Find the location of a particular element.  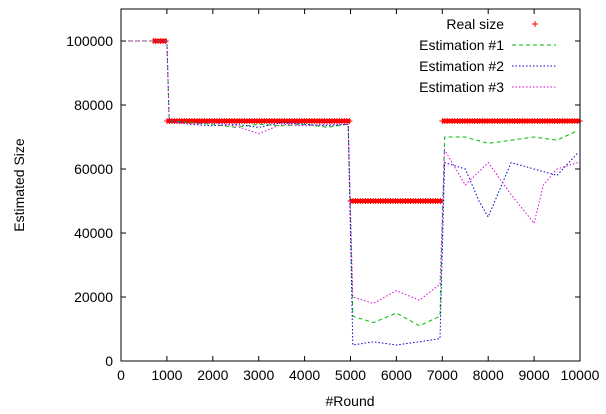

y-tick-label: 80000 is located at coordinates (93, 105).